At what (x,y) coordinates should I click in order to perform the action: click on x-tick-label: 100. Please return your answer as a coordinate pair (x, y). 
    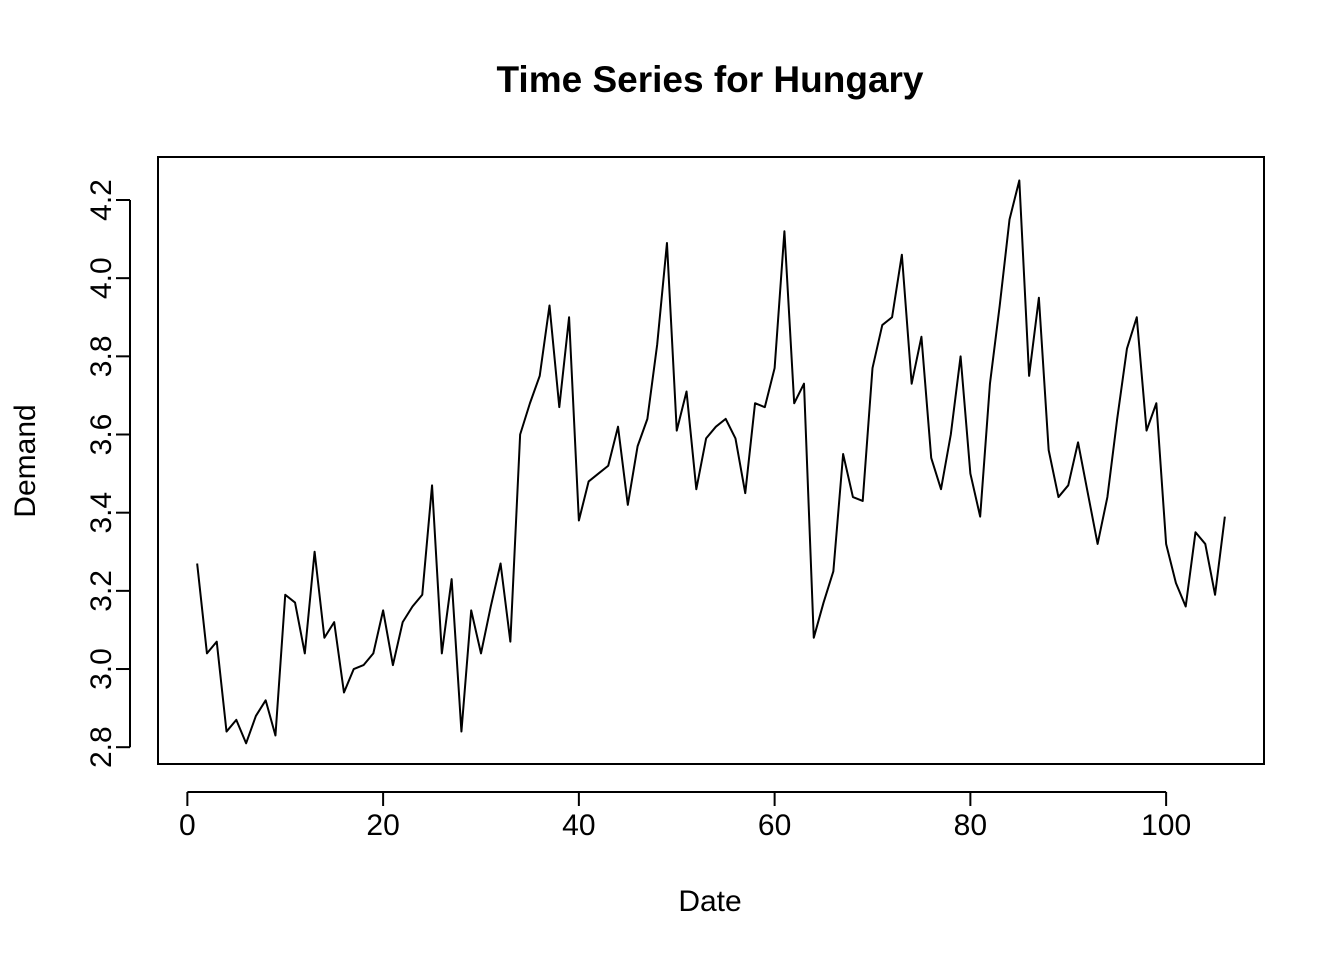
    Looking at the image, I should click on (1166, 825).